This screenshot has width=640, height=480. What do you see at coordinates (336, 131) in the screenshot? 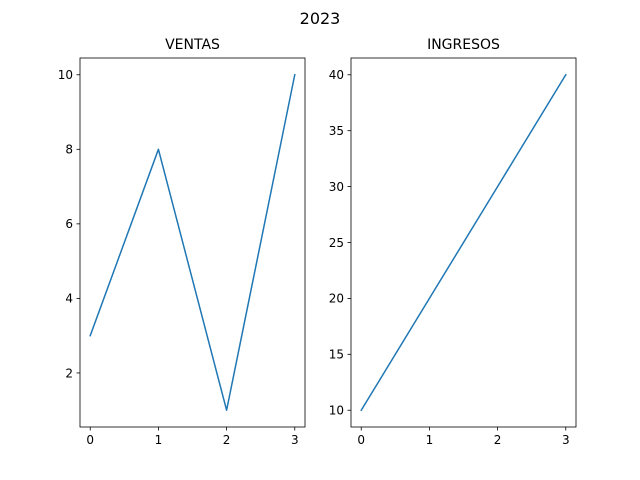
I see `panel-2-y-tick-label: 35` at bounding box center [336, 131].